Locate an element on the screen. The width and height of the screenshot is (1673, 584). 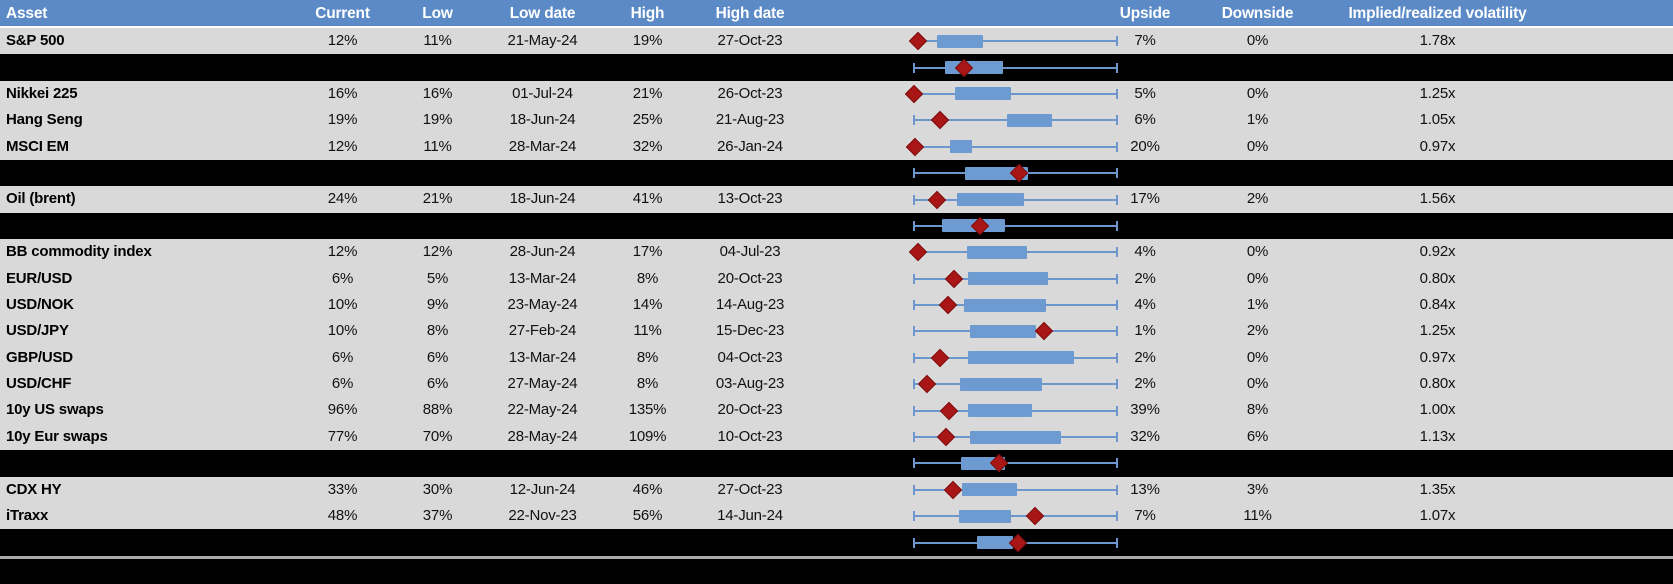
asset-name: S&P 500 is located at coordinates (35, 40).